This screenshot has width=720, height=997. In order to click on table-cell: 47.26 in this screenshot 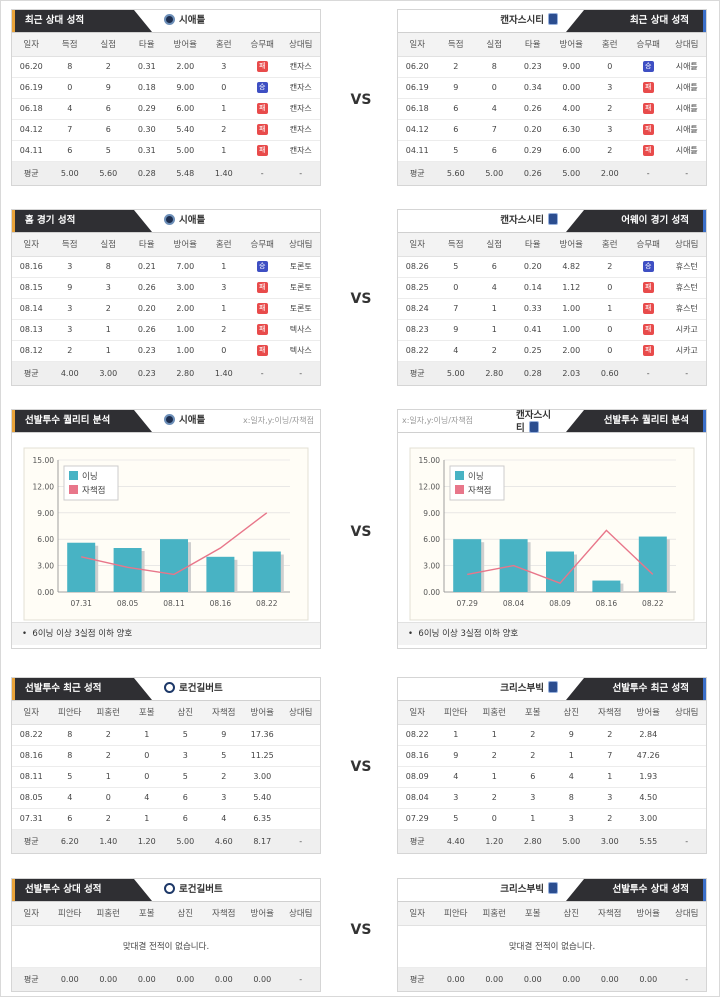, I will do `click(648, 756)`.